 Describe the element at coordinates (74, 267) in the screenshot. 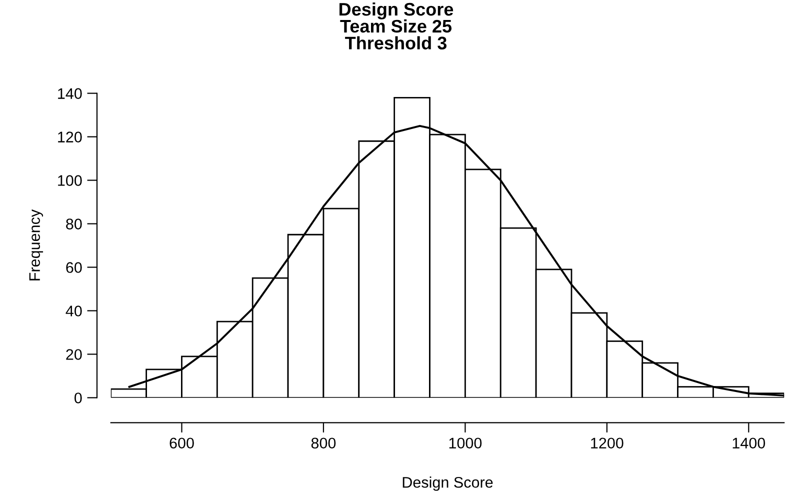

I see `y-tick-label: 60` at that location.